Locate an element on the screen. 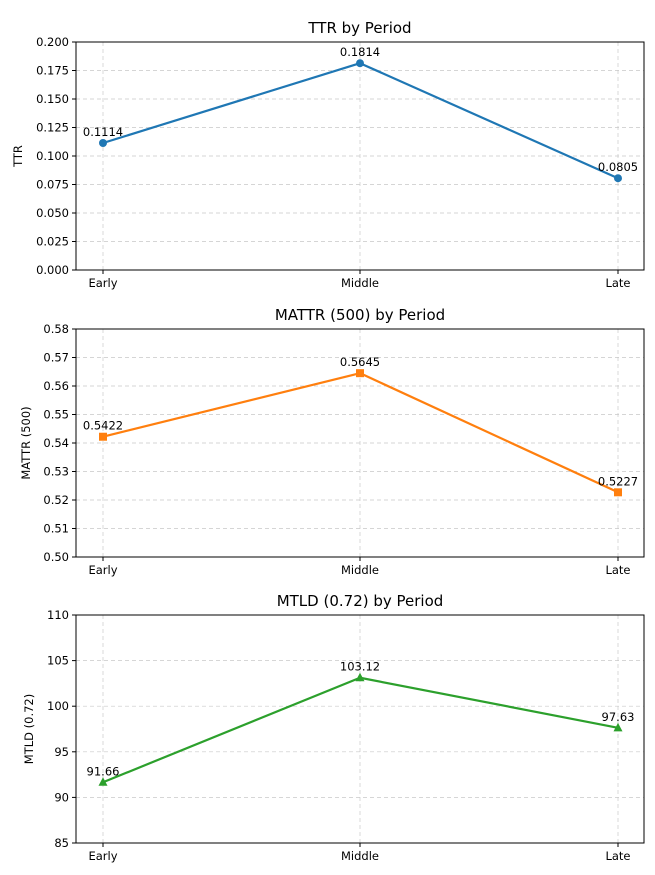  mattr-xtick-label: Late is located at coordinates (617, 570).